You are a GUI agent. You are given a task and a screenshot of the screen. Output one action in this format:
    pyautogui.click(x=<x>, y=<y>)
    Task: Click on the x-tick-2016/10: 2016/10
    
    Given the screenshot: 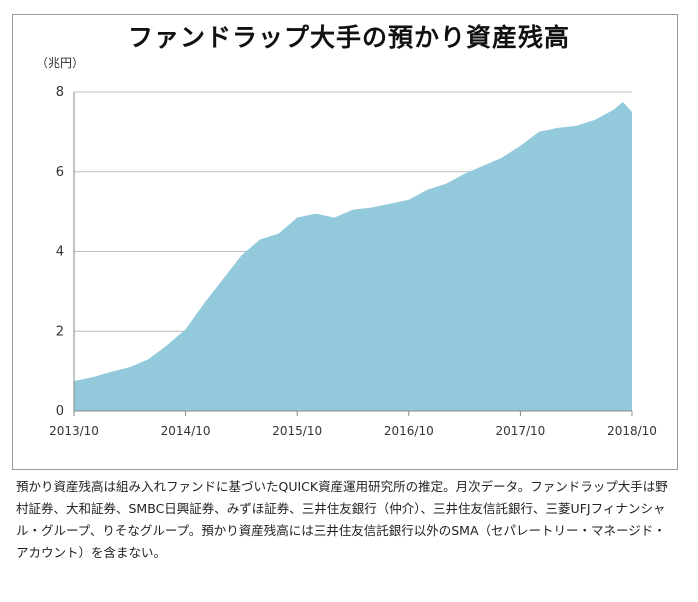 What is the action you would take?
    pyautogui.click(x=409, y=431)
    